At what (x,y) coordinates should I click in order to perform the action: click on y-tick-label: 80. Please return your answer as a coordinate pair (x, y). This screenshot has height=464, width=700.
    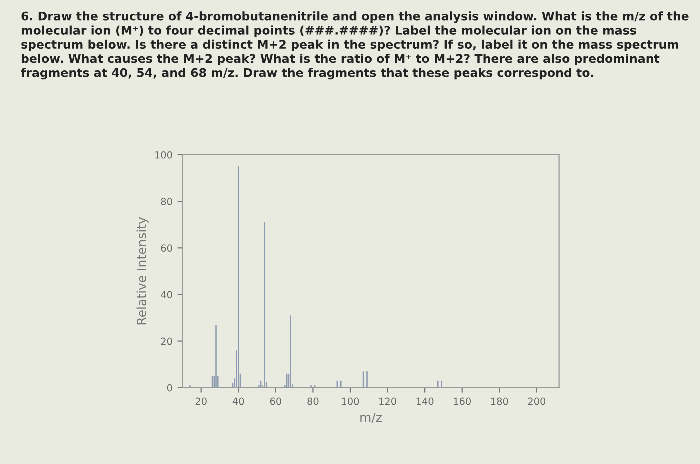
    Looking at the image, I should click on (166, 202).